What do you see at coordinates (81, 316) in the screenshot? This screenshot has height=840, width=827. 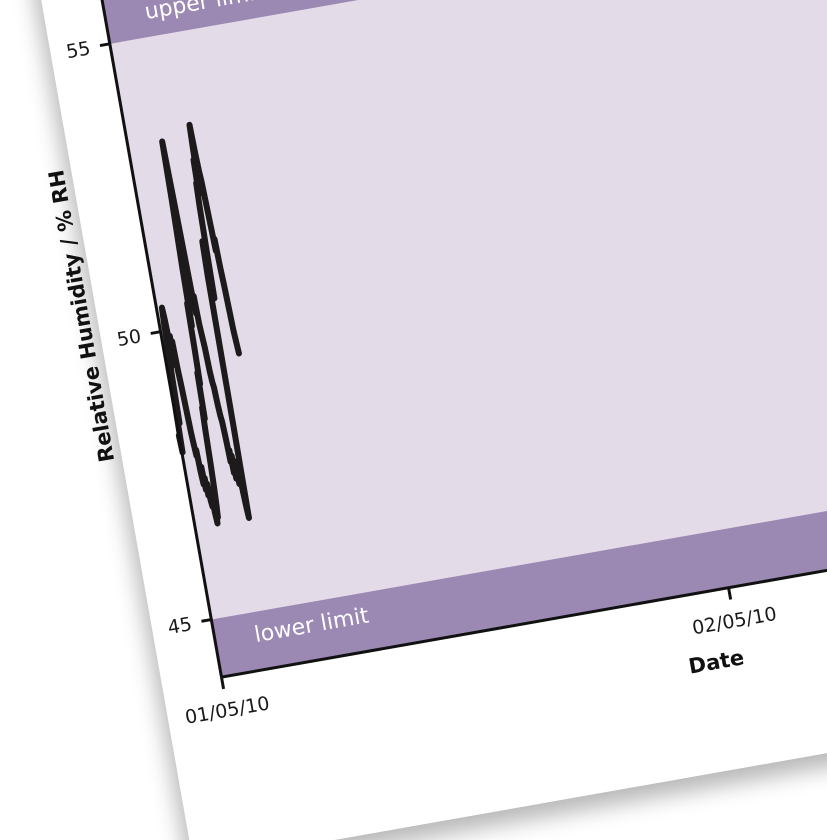 I see `y-axis-title: Relative Humidity / % RH` at bounding box center [81, 316].